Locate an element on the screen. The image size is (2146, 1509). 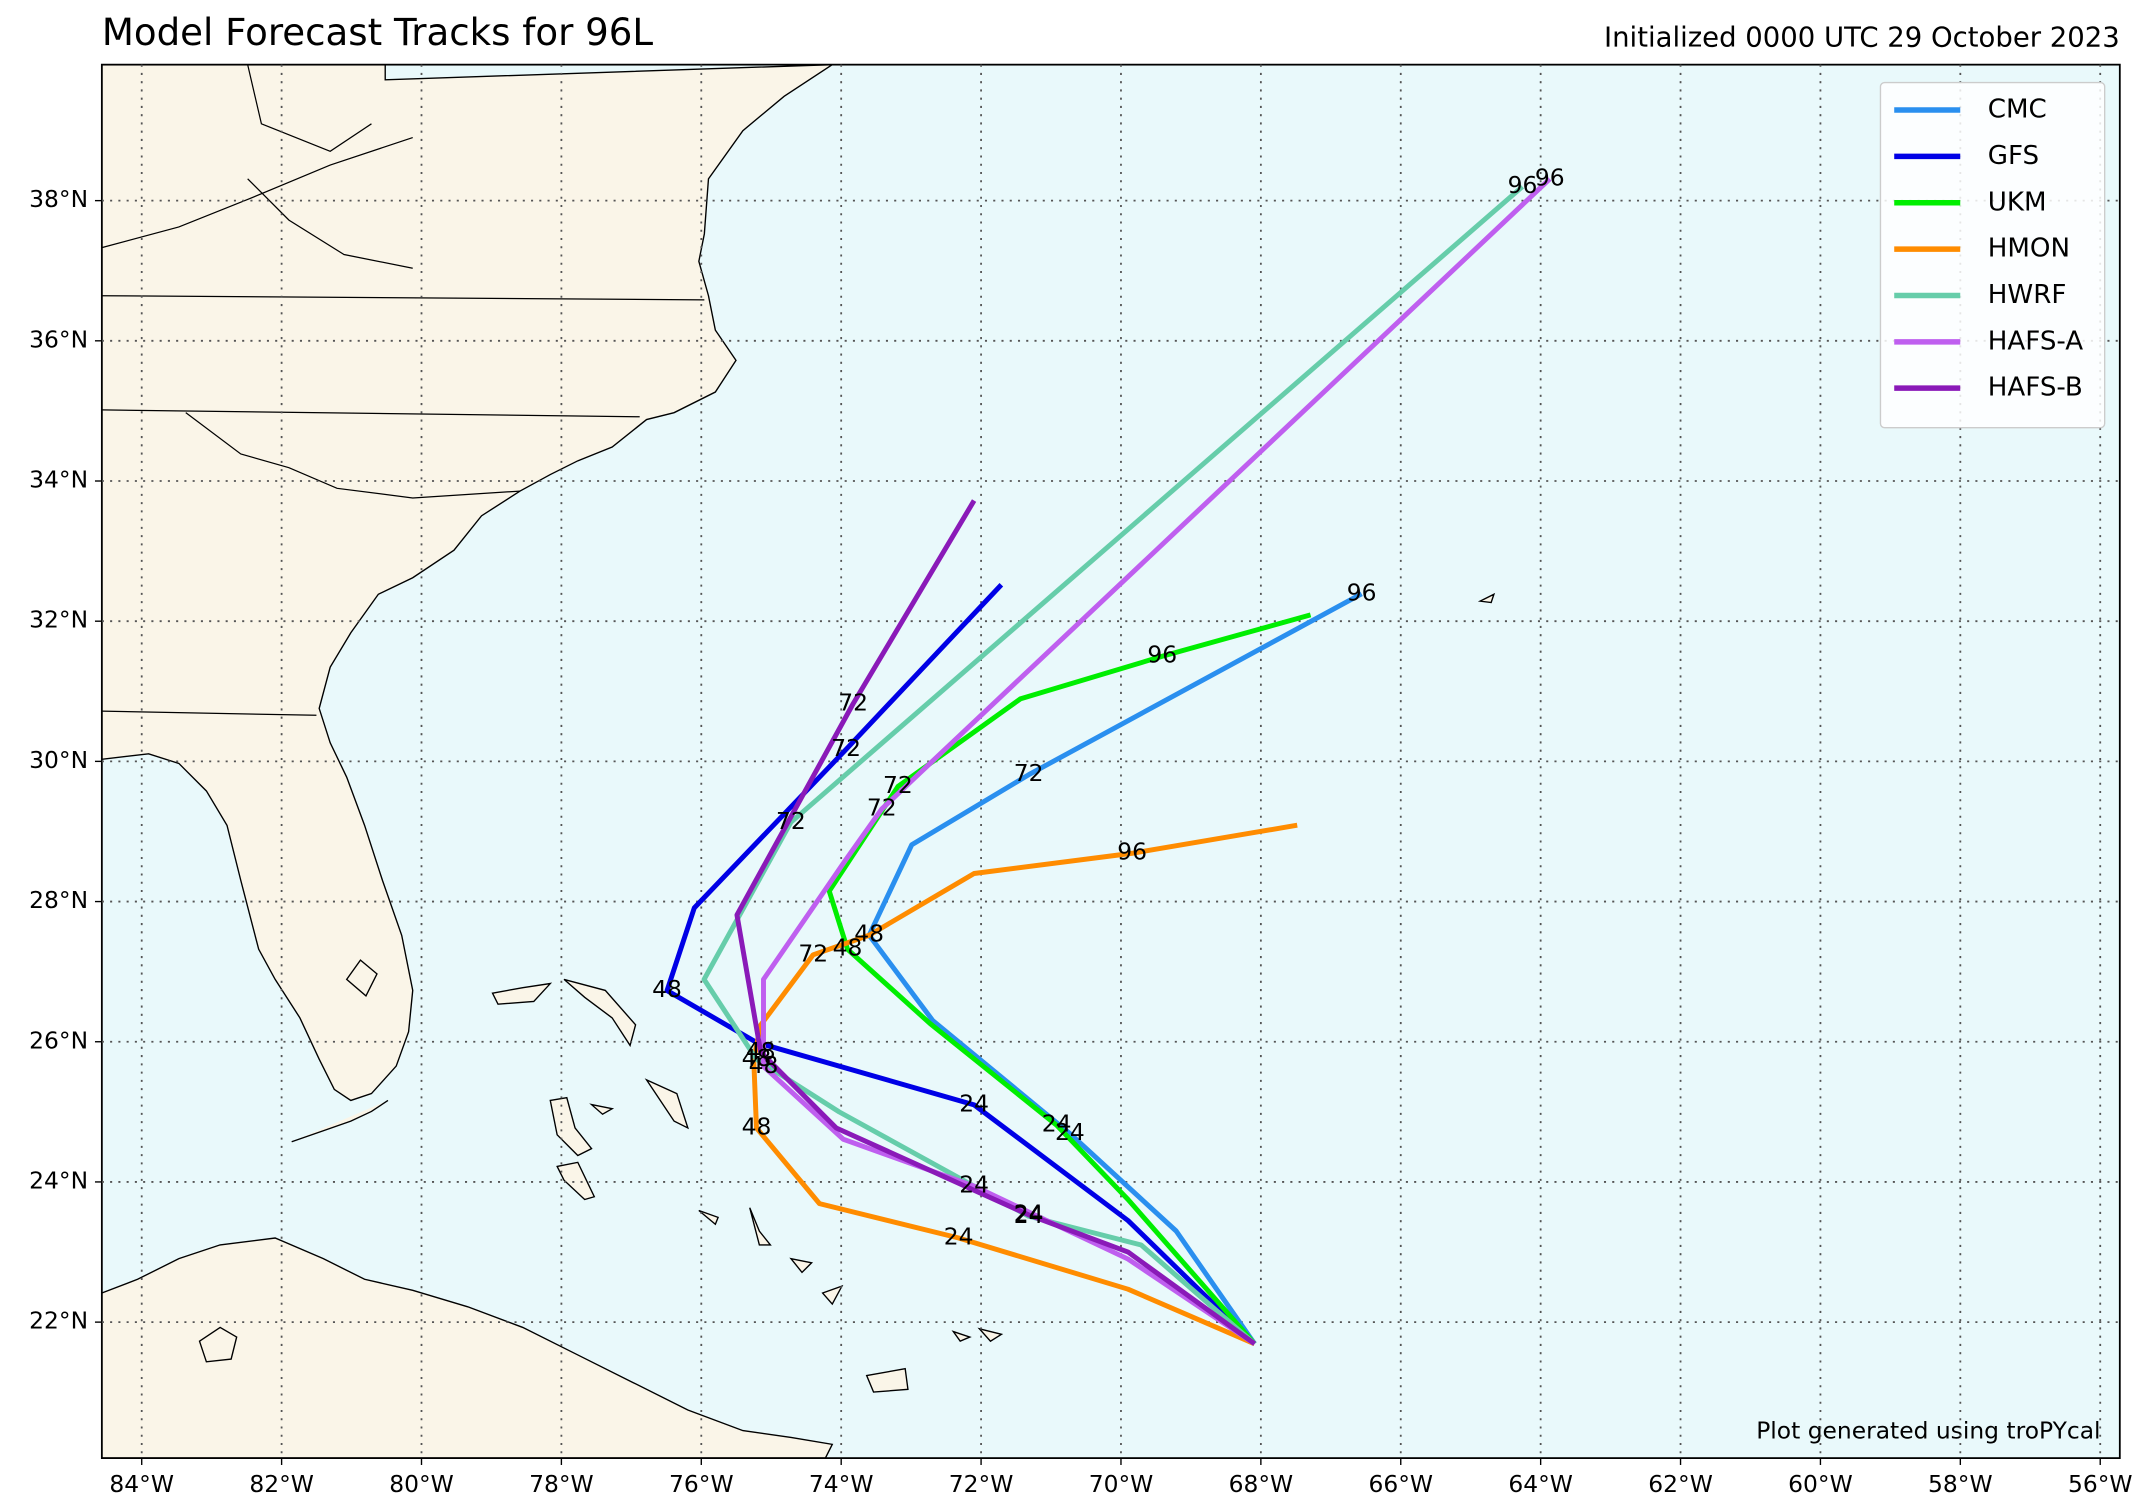
x-tick-label: 66°W is located at coordinates (1400, 1484).